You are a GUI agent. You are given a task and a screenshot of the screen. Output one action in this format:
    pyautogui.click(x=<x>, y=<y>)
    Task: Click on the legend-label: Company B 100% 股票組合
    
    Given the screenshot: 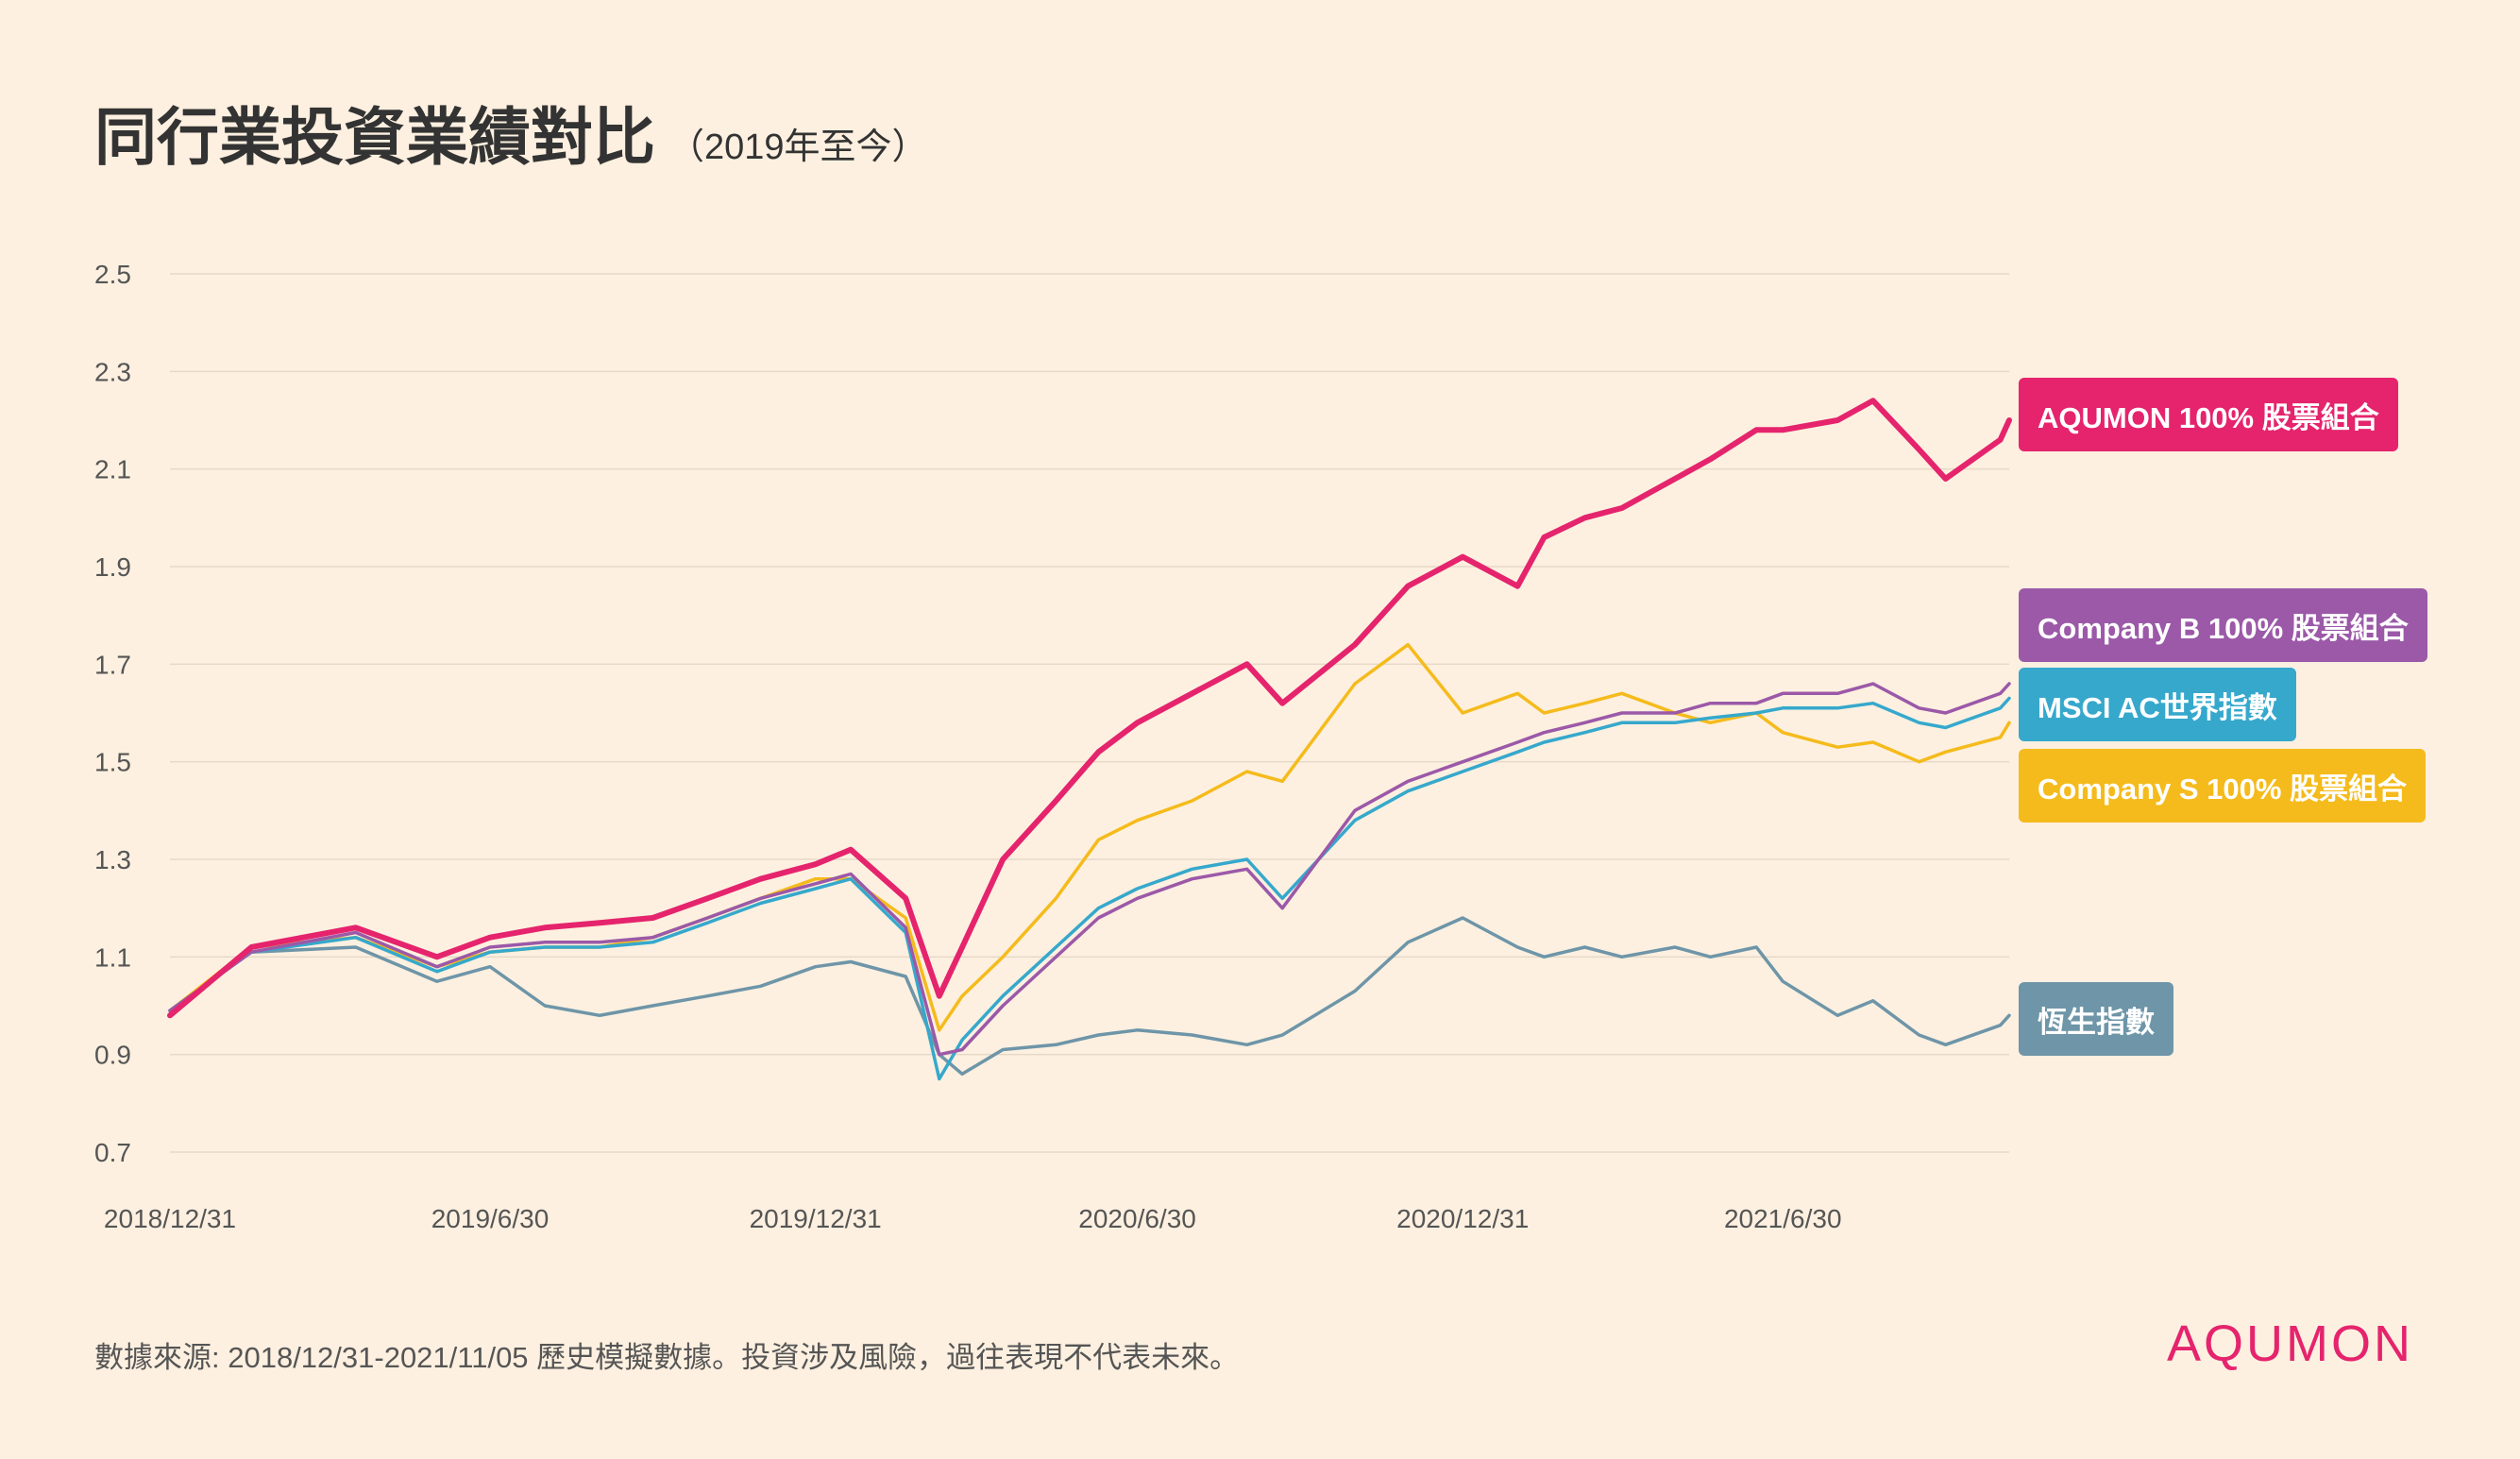 What is the action you would take?
    pyautogui.click(x=2223, y=628)
    